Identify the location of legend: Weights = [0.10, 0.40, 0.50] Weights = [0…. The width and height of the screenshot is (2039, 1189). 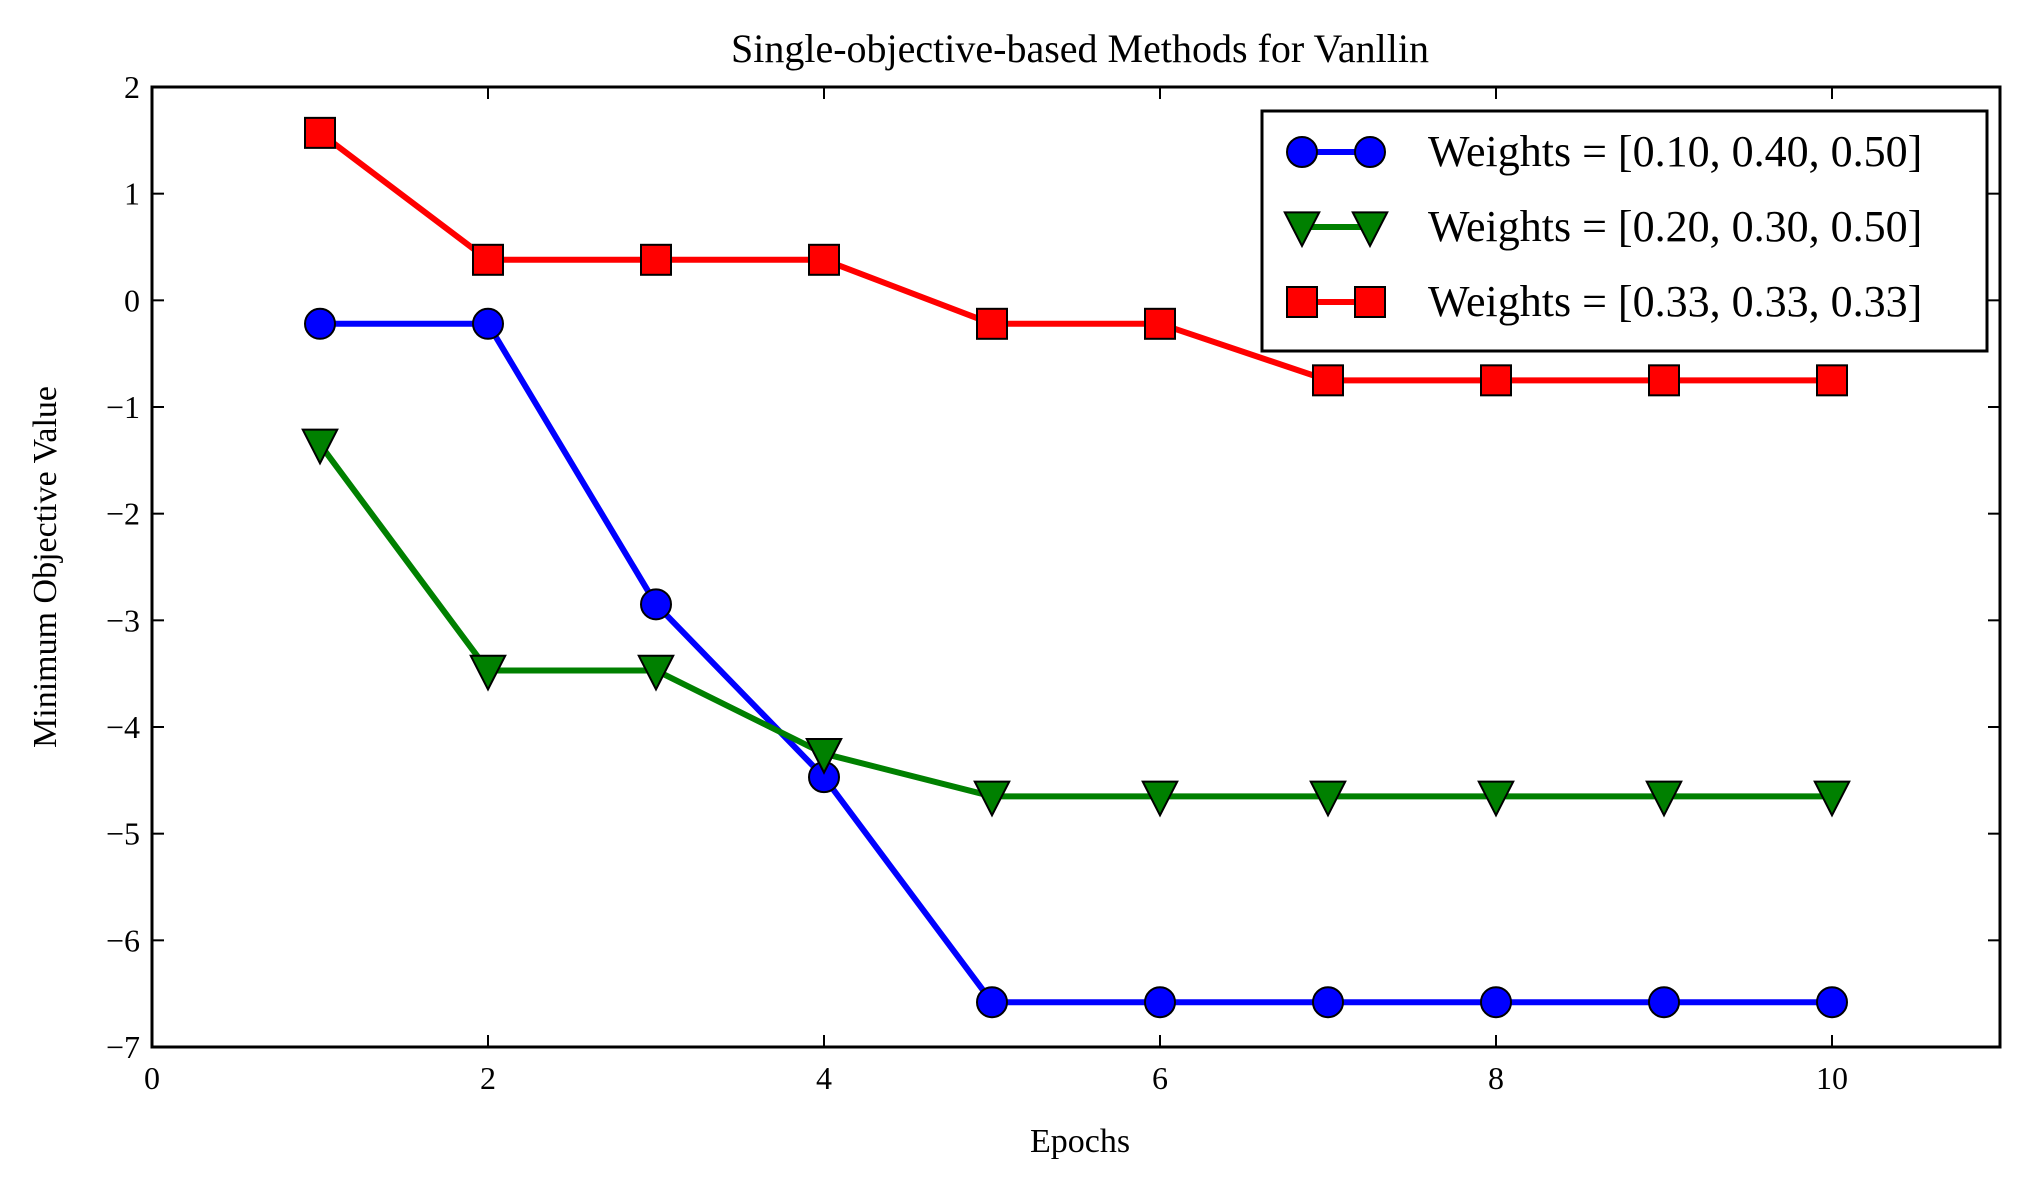
(1624, 231).